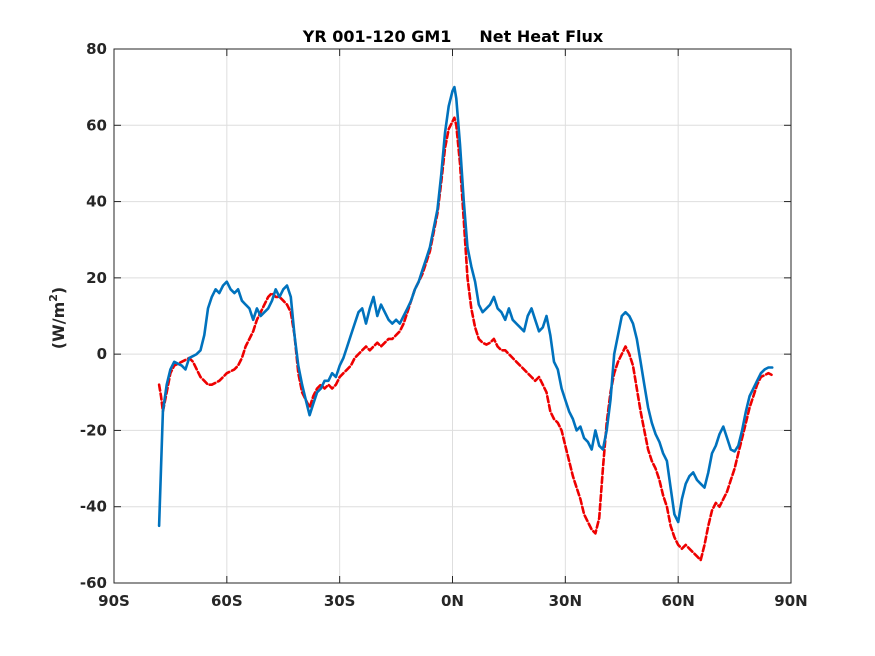 The height and width of the screenshot is (656, 875). What do you see at coordinates (114, 601) in the screenshot?
I see `x-tick-label: 90S` at bounding box center [114, 601].